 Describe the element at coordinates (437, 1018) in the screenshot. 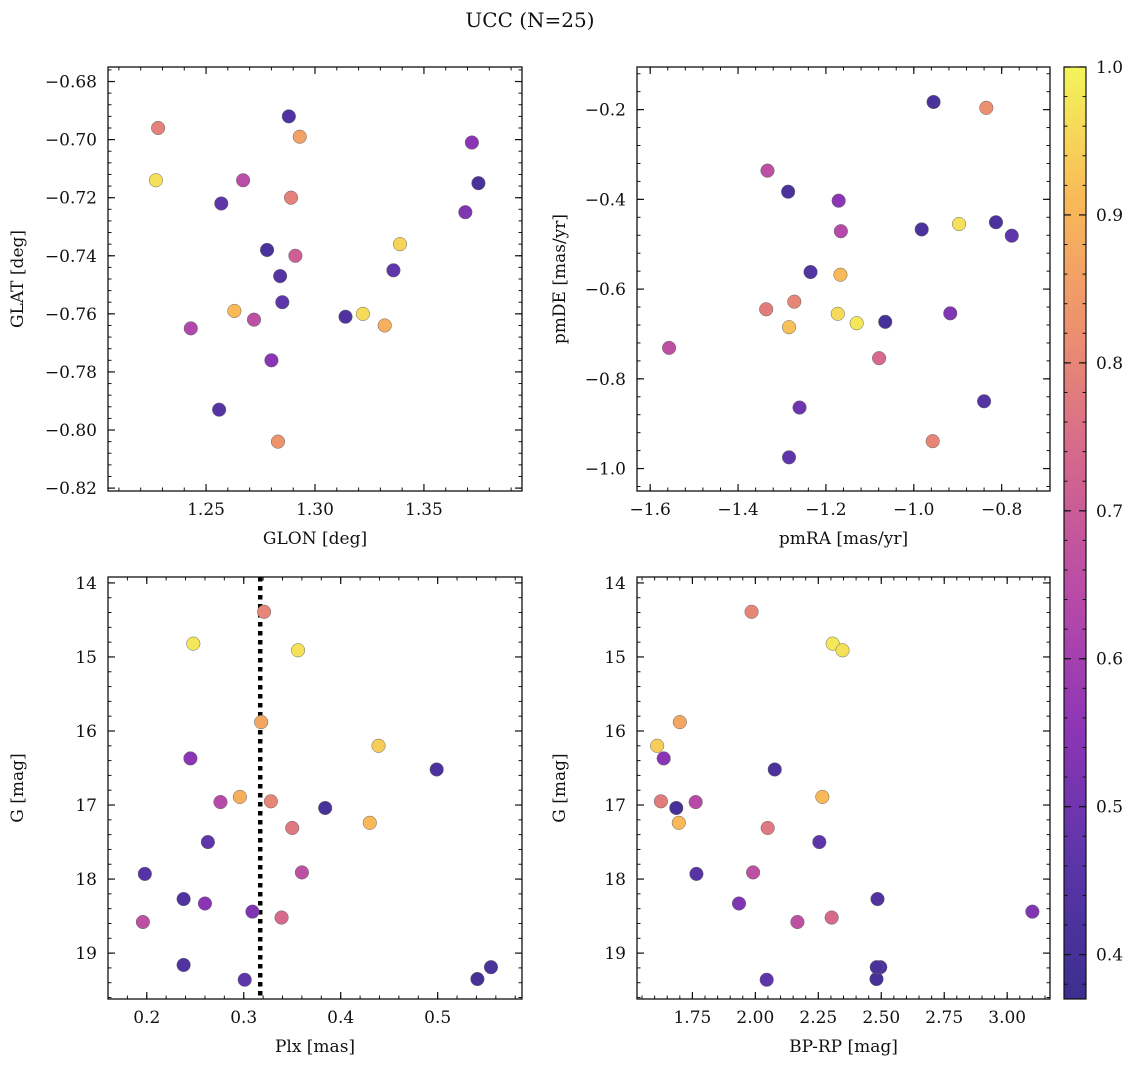

I see `x-tick-label: 0.5` at that location.